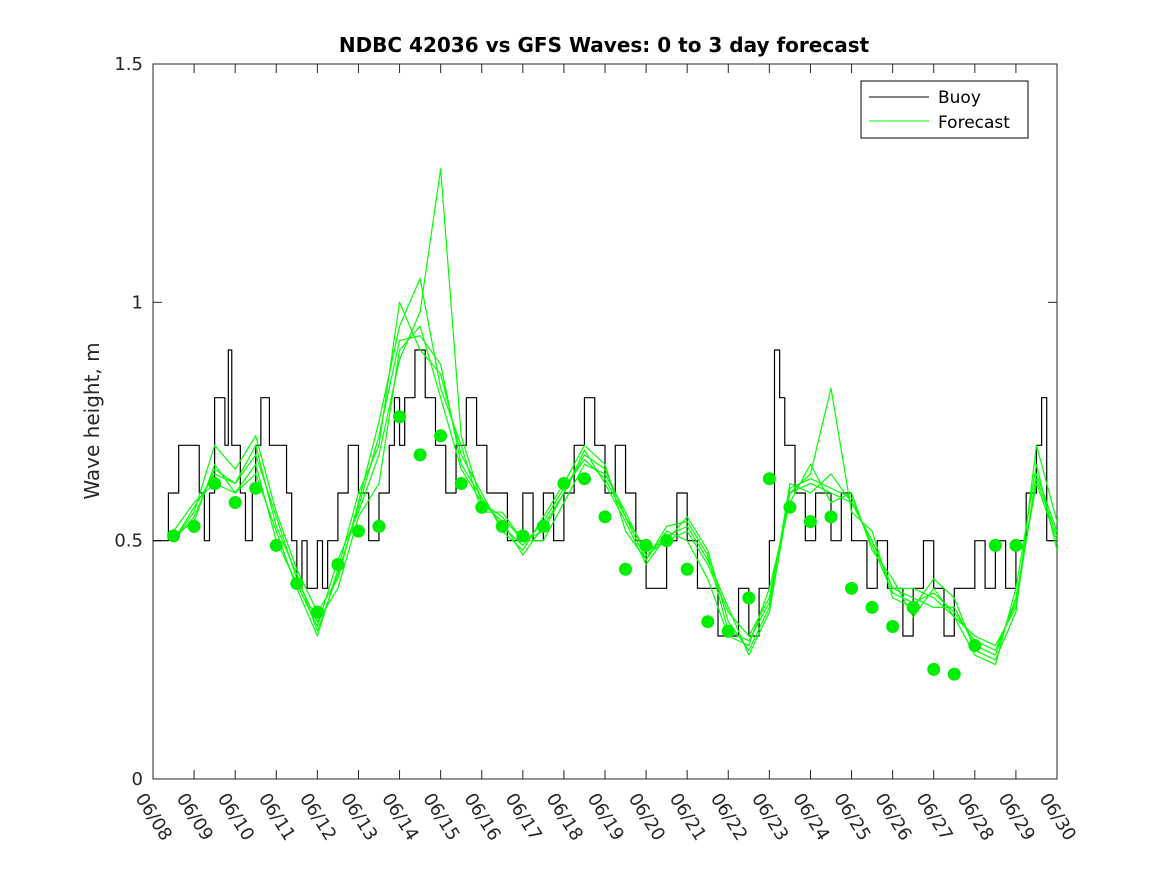  I want to click on x-tick-label: 06/12, so click(317, 817).